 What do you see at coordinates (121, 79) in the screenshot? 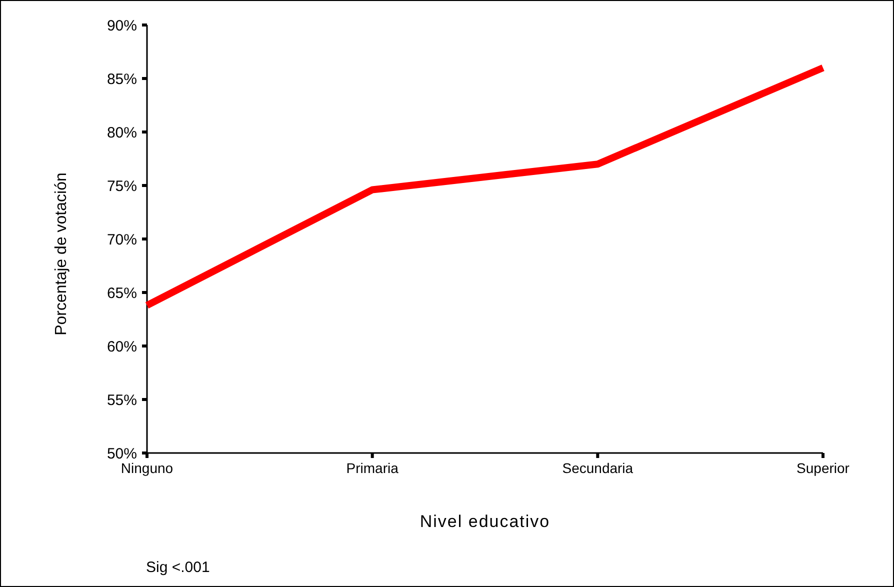
I see `y-tick-label: 85%` at bounding box center [121, 79].